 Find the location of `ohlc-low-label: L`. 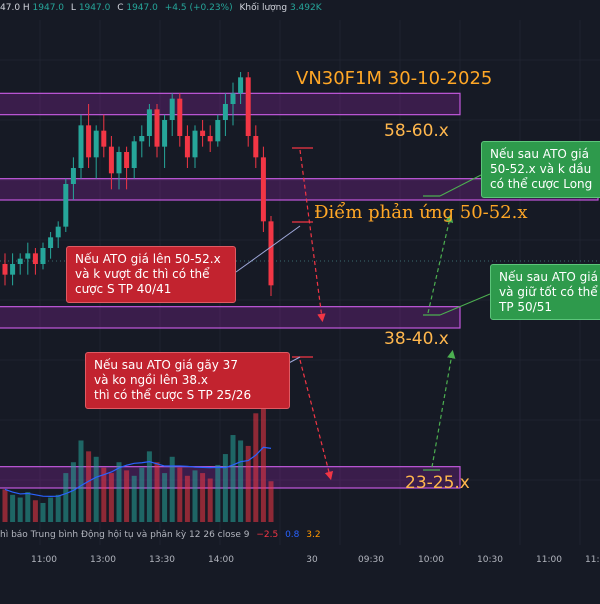

ohlc-low-label: L is located at coordinates (73, 8).